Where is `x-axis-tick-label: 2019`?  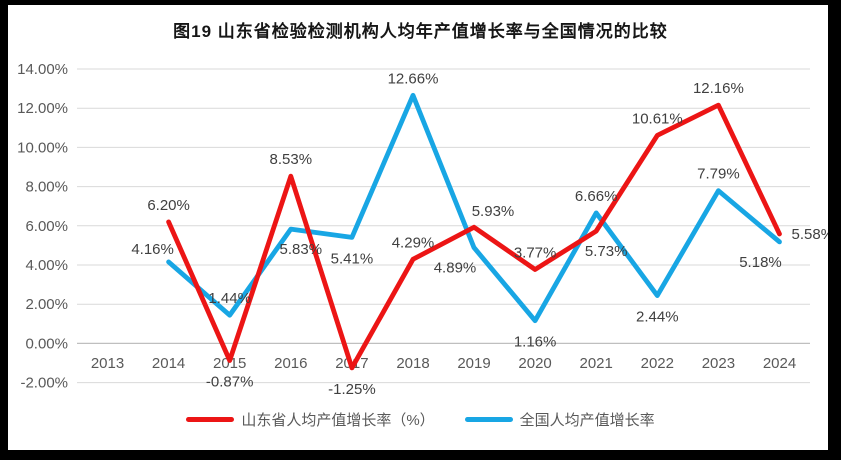
x-axis-tick-label: 2019 is located at coordinates (473, 363).